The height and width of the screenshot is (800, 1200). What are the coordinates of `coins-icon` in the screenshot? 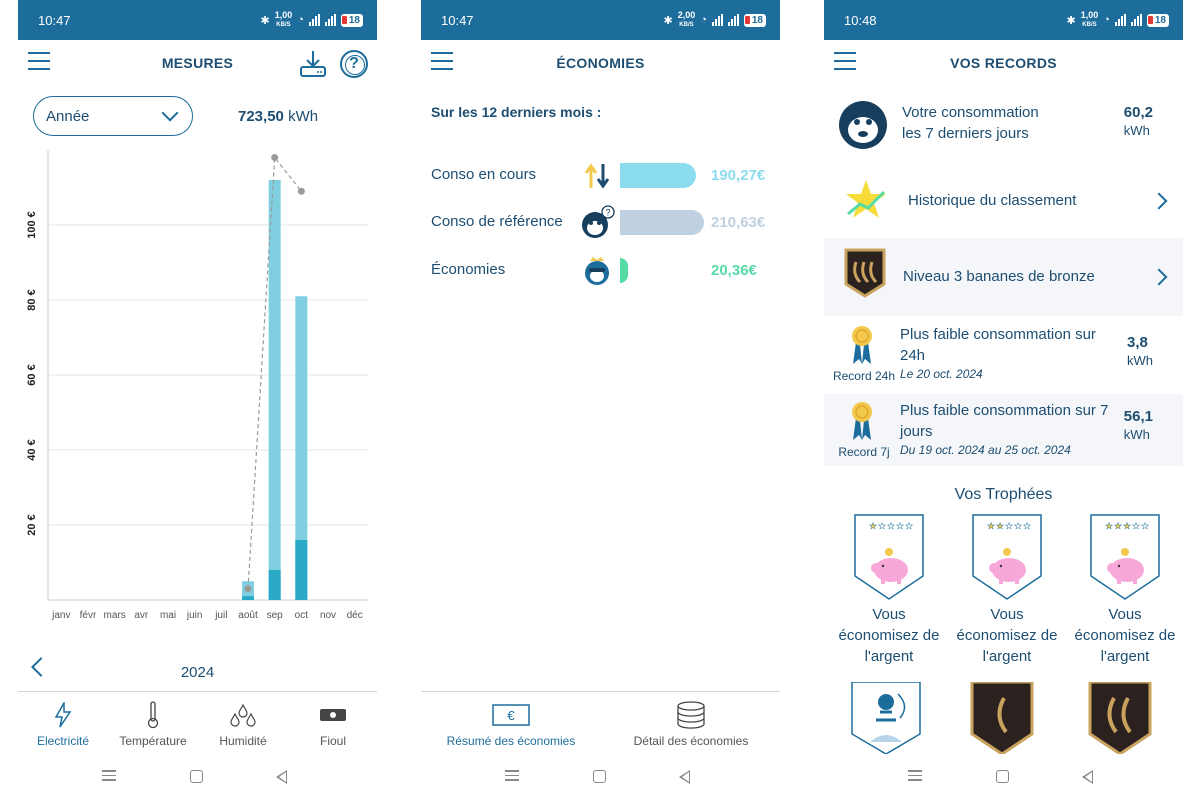 It's located at (691, 715).